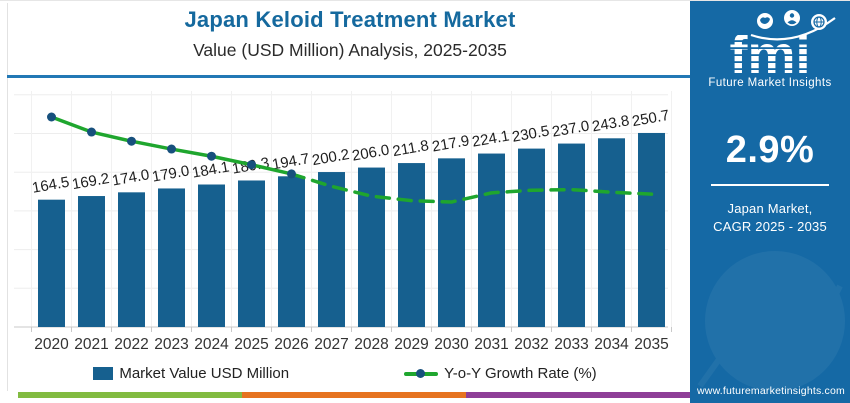 The width and height of the screenshot is (850, 403). Describe the element at coordinates (770, 226) in the screenshot. I see `cagr-caption-line2: CAGR 2025 - 2035` at that location.